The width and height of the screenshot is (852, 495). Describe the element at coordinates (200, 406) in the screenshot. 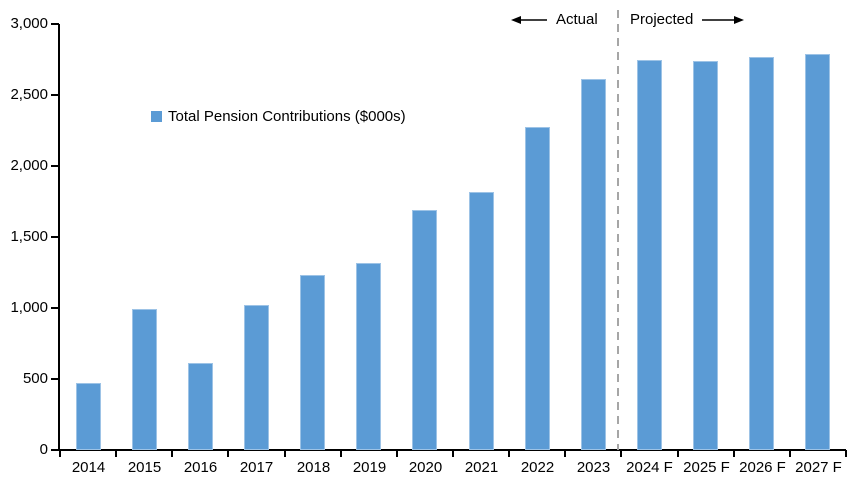

I see `bar-2016` at that location.